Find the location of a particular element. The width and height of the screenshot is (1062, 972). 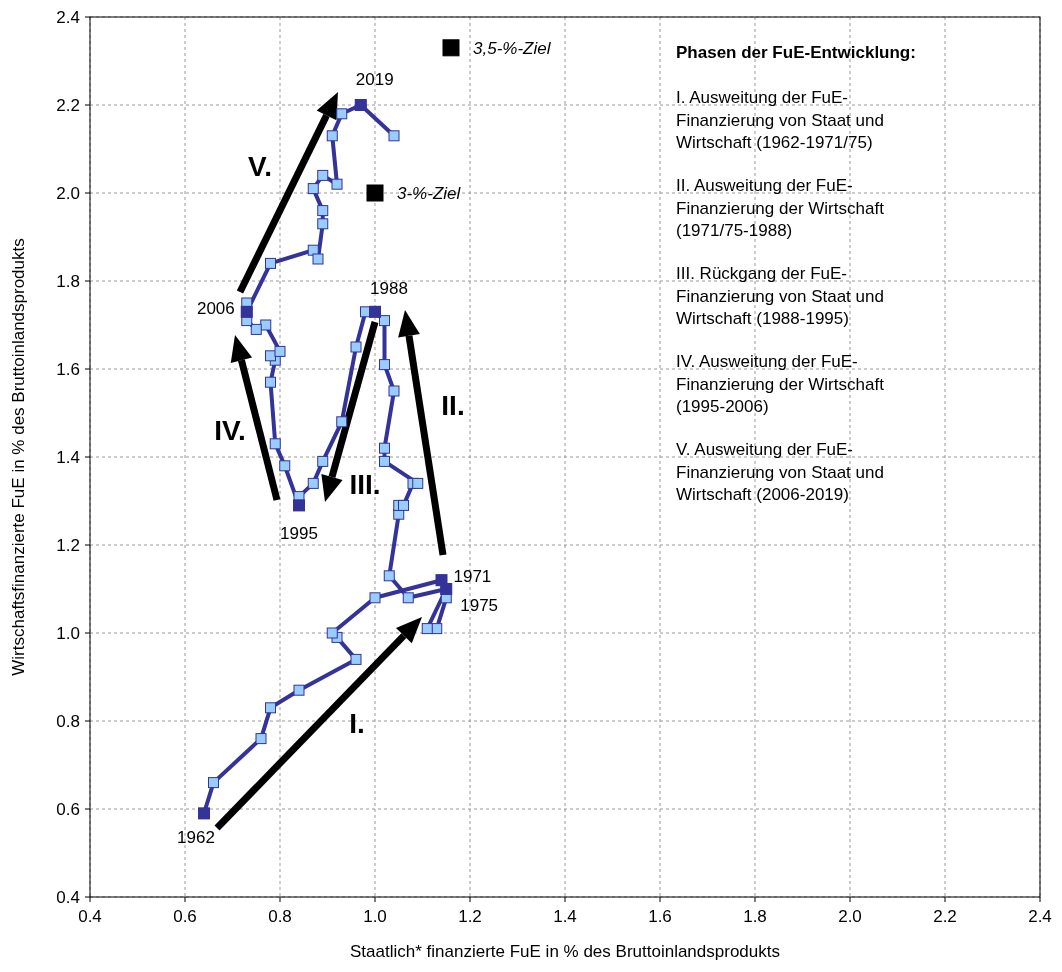

y-tick-label: 1.2 is located at coordinates (68, 545).